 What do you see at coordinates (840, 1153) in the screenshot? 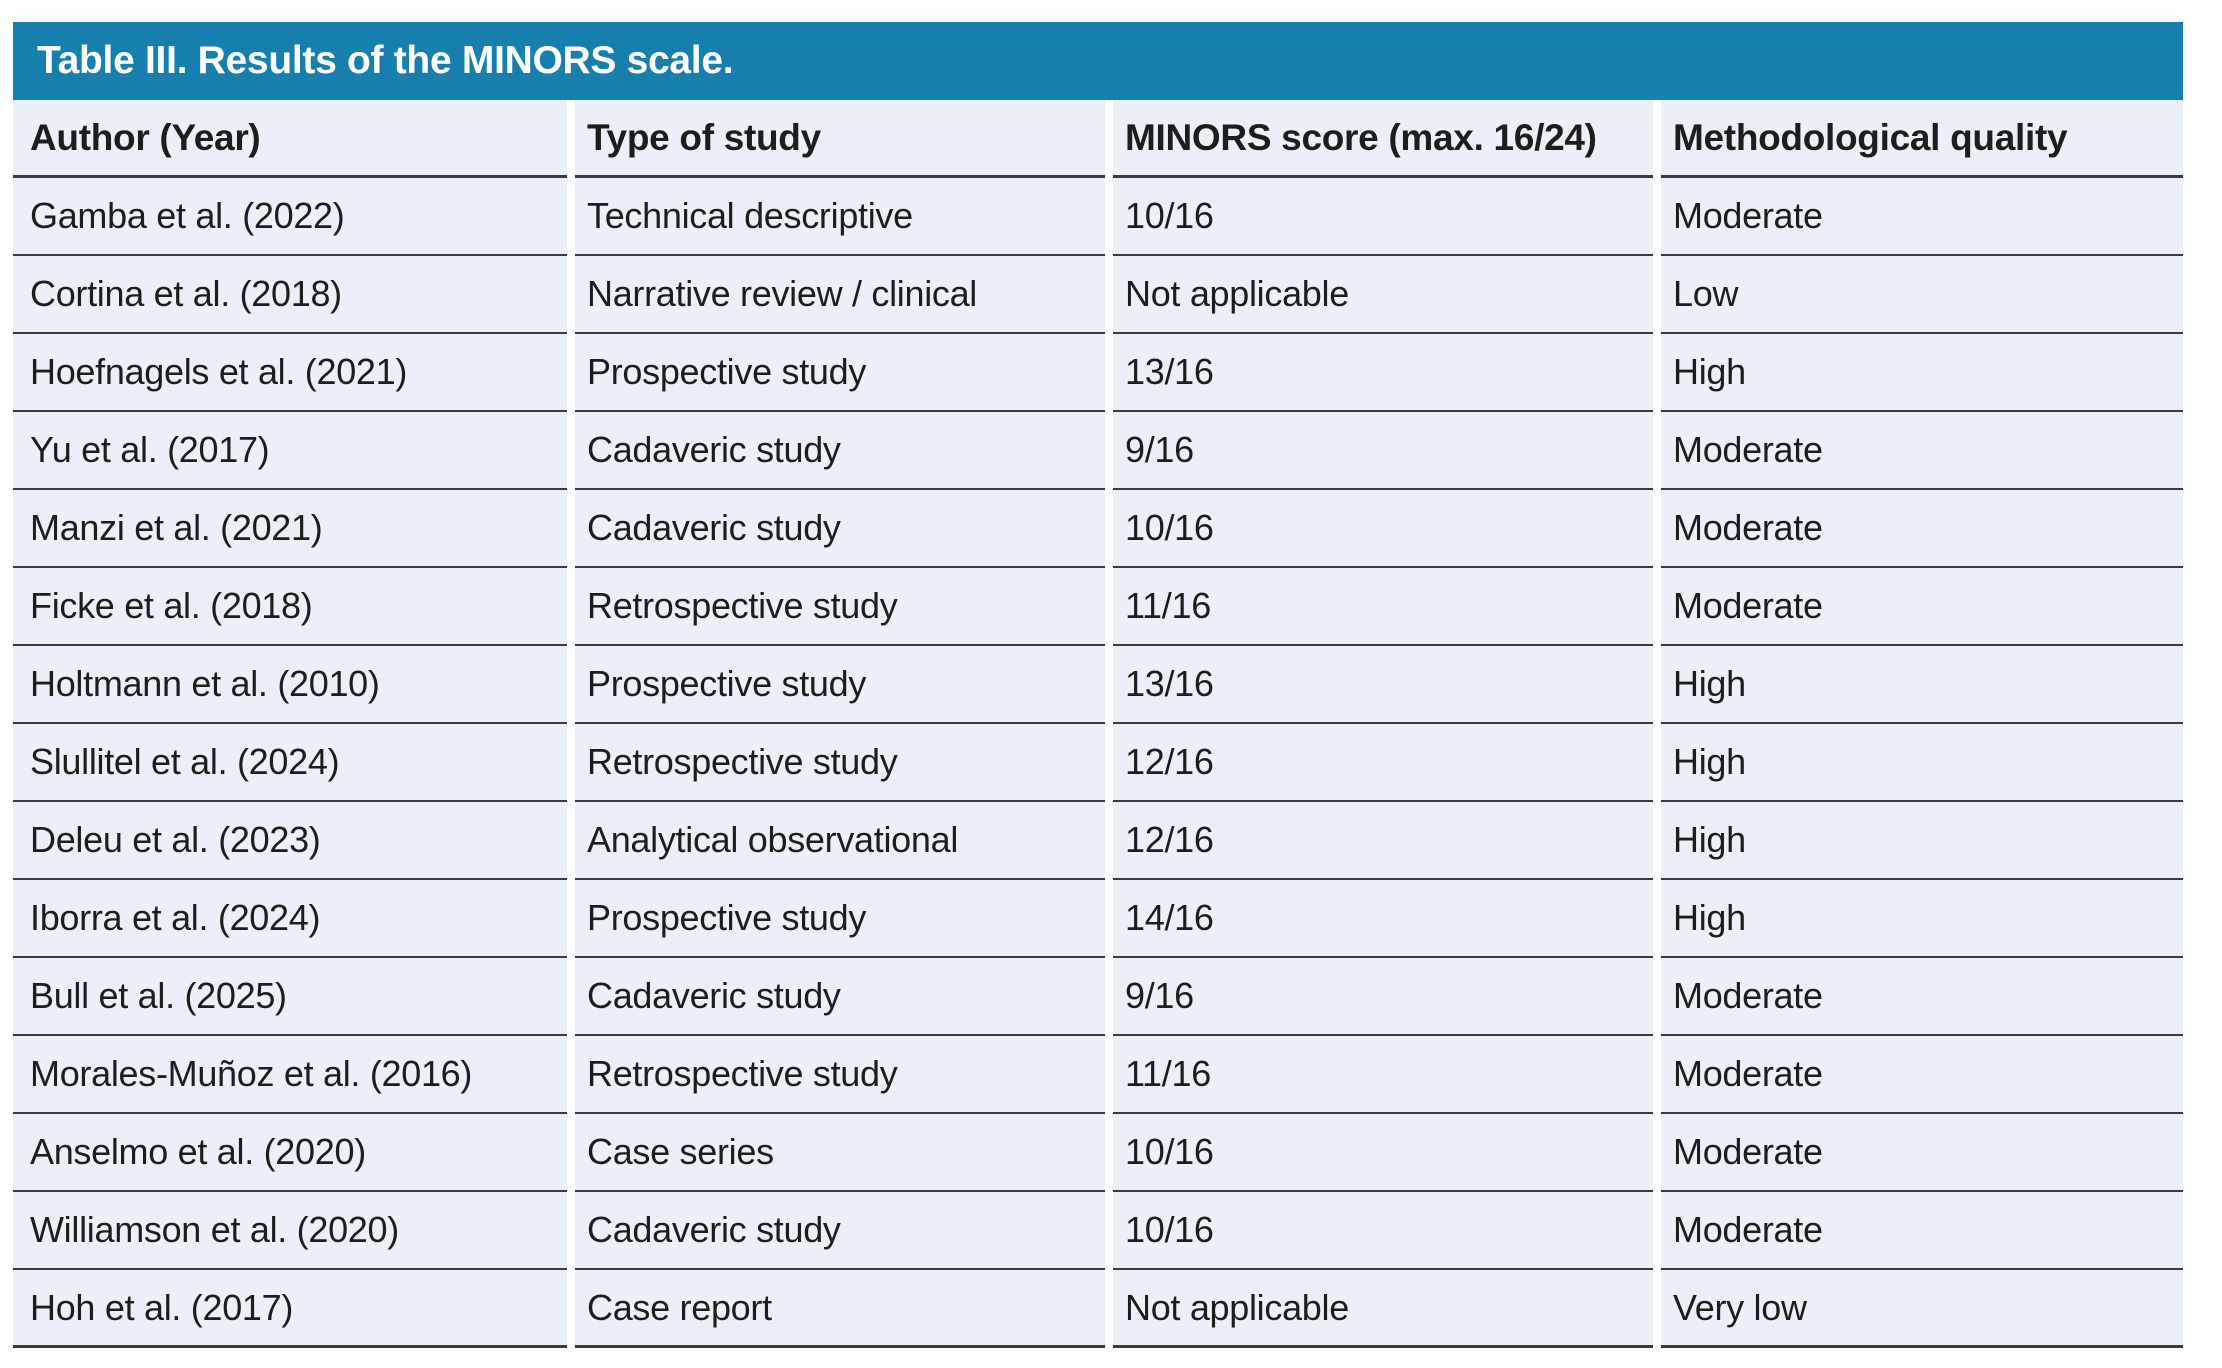
I see `table-cell: Case series` at bounding box center [840, 1153].